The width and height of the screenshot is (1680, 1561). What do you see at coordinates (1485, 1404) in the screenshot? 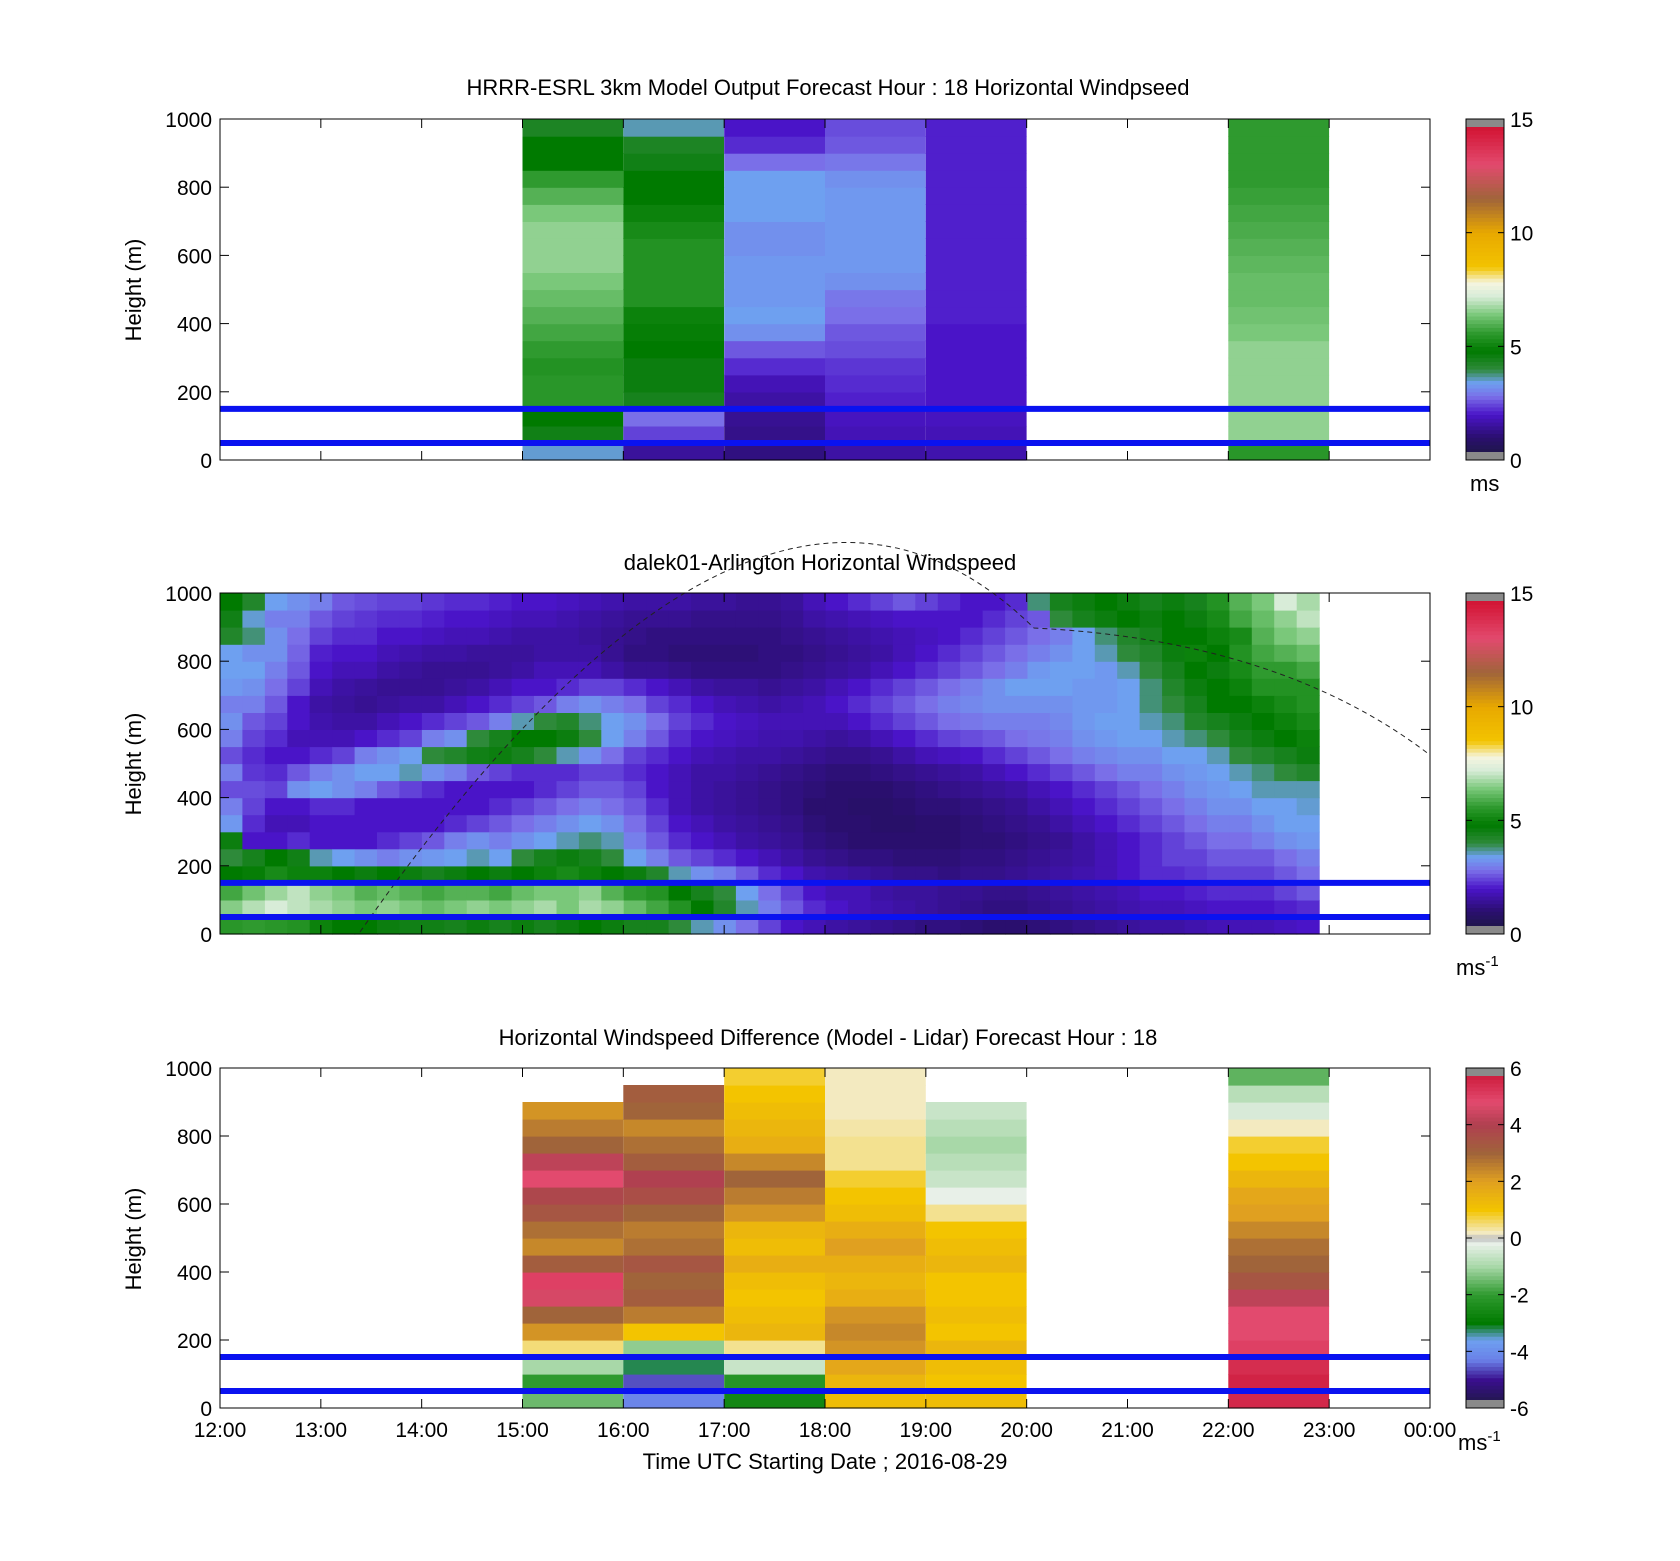
I see `colorbar-underflow` at bounding box center [1485, 1404].